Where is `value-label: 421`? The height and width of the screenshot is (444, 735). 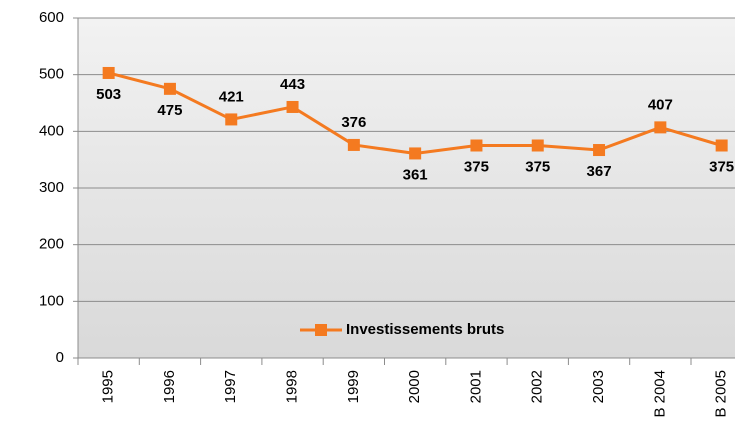 value-label: 421 is located at coordinates (231, 96).